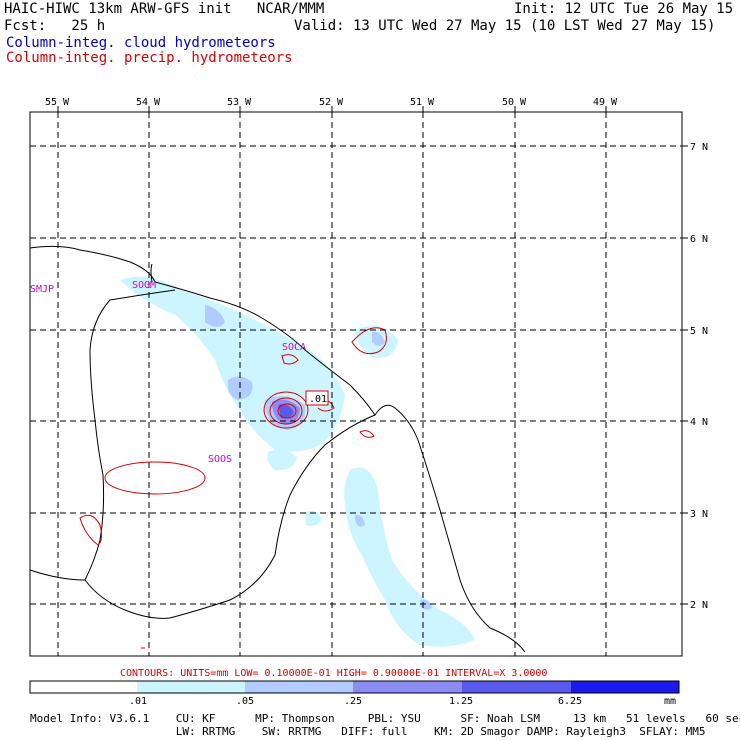 The image size is (740, 740). What do you see at coordinates (670, 701) in the screenshot?
I see `colorbar-unit: mm` at bounding box center [670, 701].